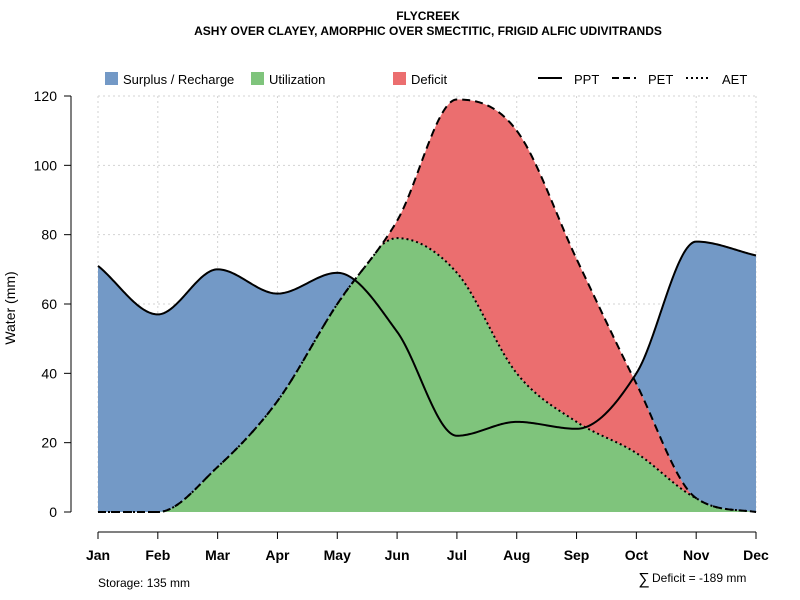 The image size is (800, 600). What do you see at coordinates (49, 235) in the screenshot?
I see `y-tick-label: 80` at bounding box center [49, 235].